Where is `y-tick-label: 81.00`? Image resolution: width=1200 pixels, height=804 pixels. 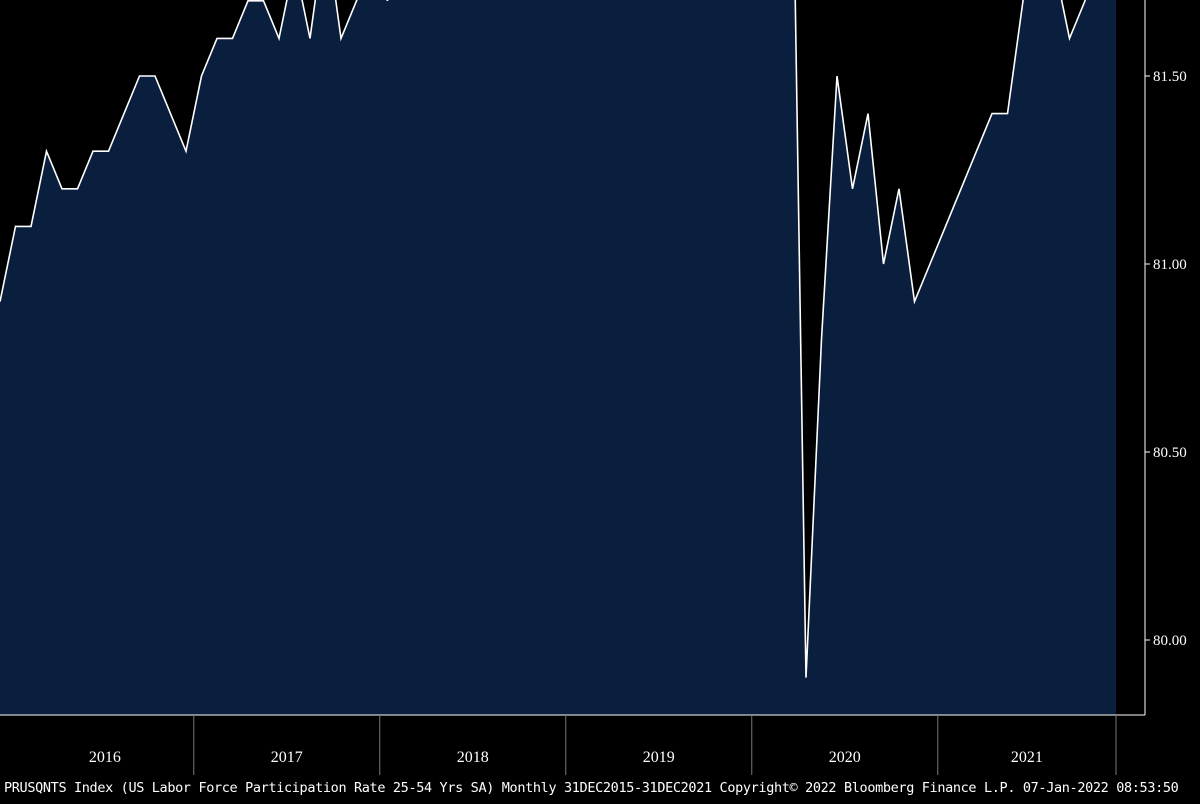
y-tick-label: 81.00 is located at coordinates (1170, 265).